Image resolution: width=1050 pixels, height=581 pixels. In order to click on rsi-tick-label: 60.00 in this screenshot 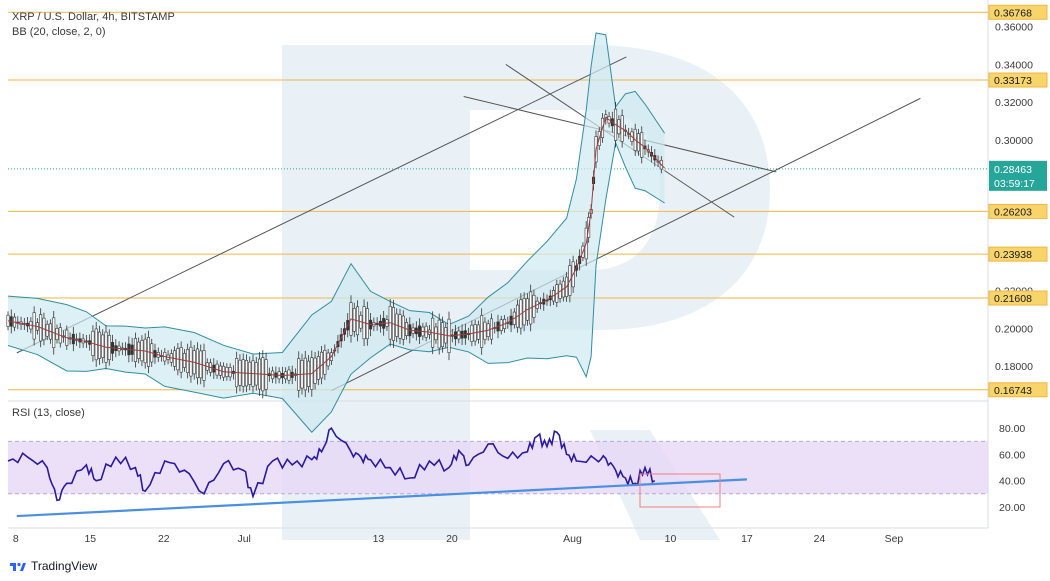, I will do `click(1012, 455)`.